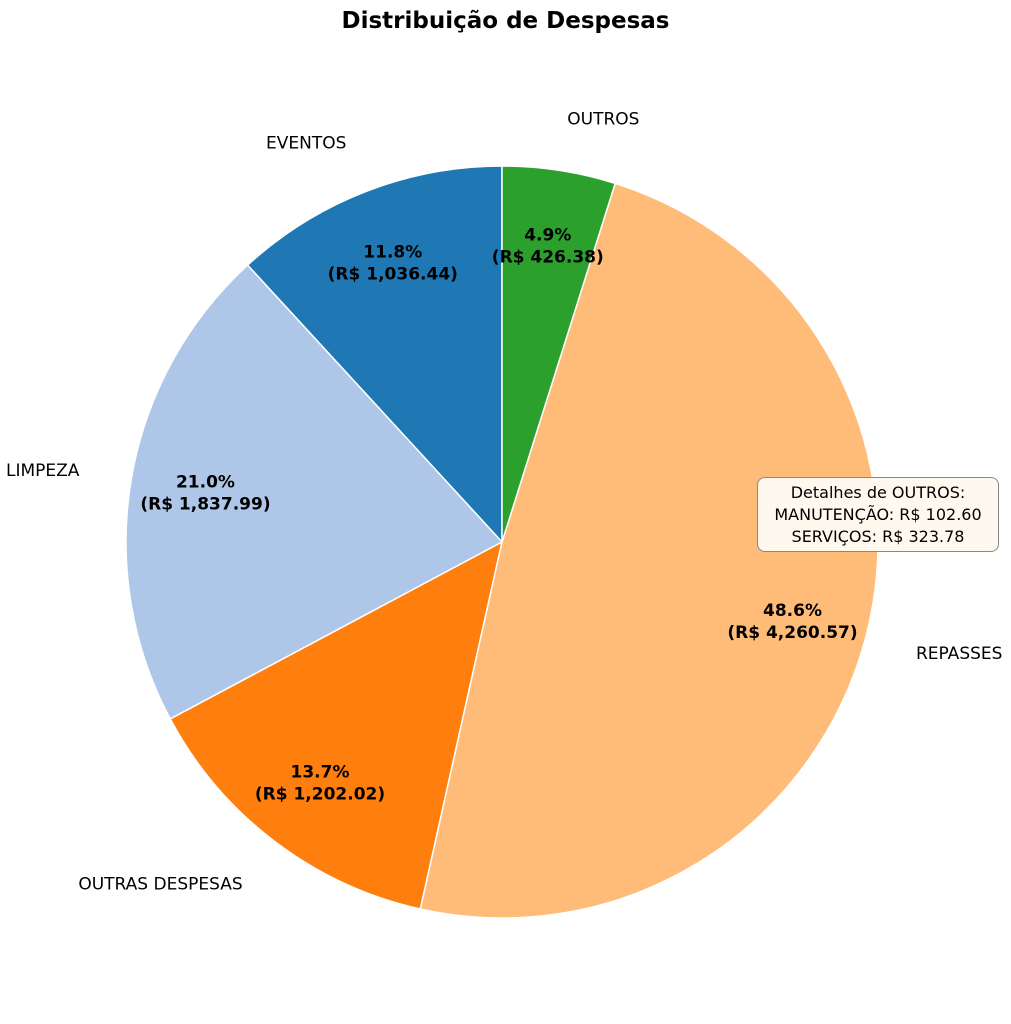 Image resolution: width=1011 pixels, height=1024 pixels. I want to click on slice-value-label: (R$ 1,837.99), so click(205, 504).